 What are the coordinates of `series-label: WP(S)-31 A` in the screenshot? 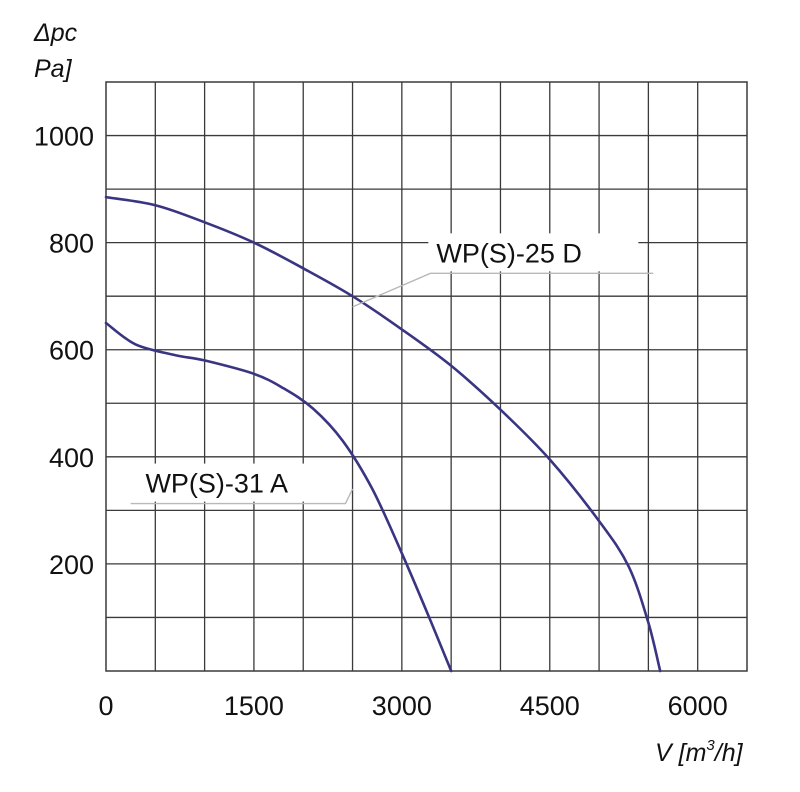 It's located at (216, 484).